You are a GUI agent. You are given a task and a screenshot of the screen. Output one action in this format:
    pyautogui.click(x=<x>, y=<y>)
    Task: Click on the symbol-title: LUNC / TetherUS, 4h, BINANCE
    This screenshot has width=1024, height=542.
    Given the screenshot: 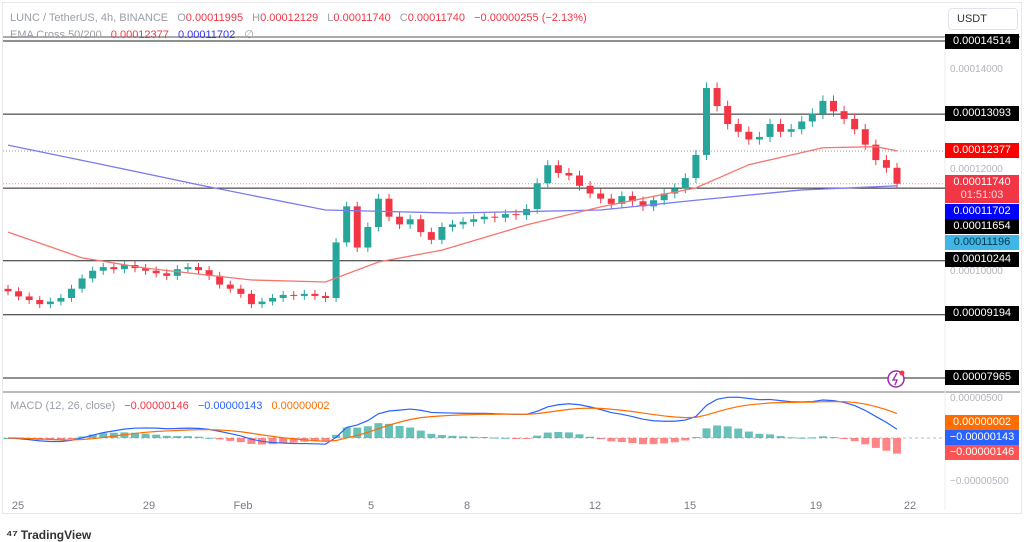 What is the action you would take?
    pyautogui.click(x=89, y=18)
    